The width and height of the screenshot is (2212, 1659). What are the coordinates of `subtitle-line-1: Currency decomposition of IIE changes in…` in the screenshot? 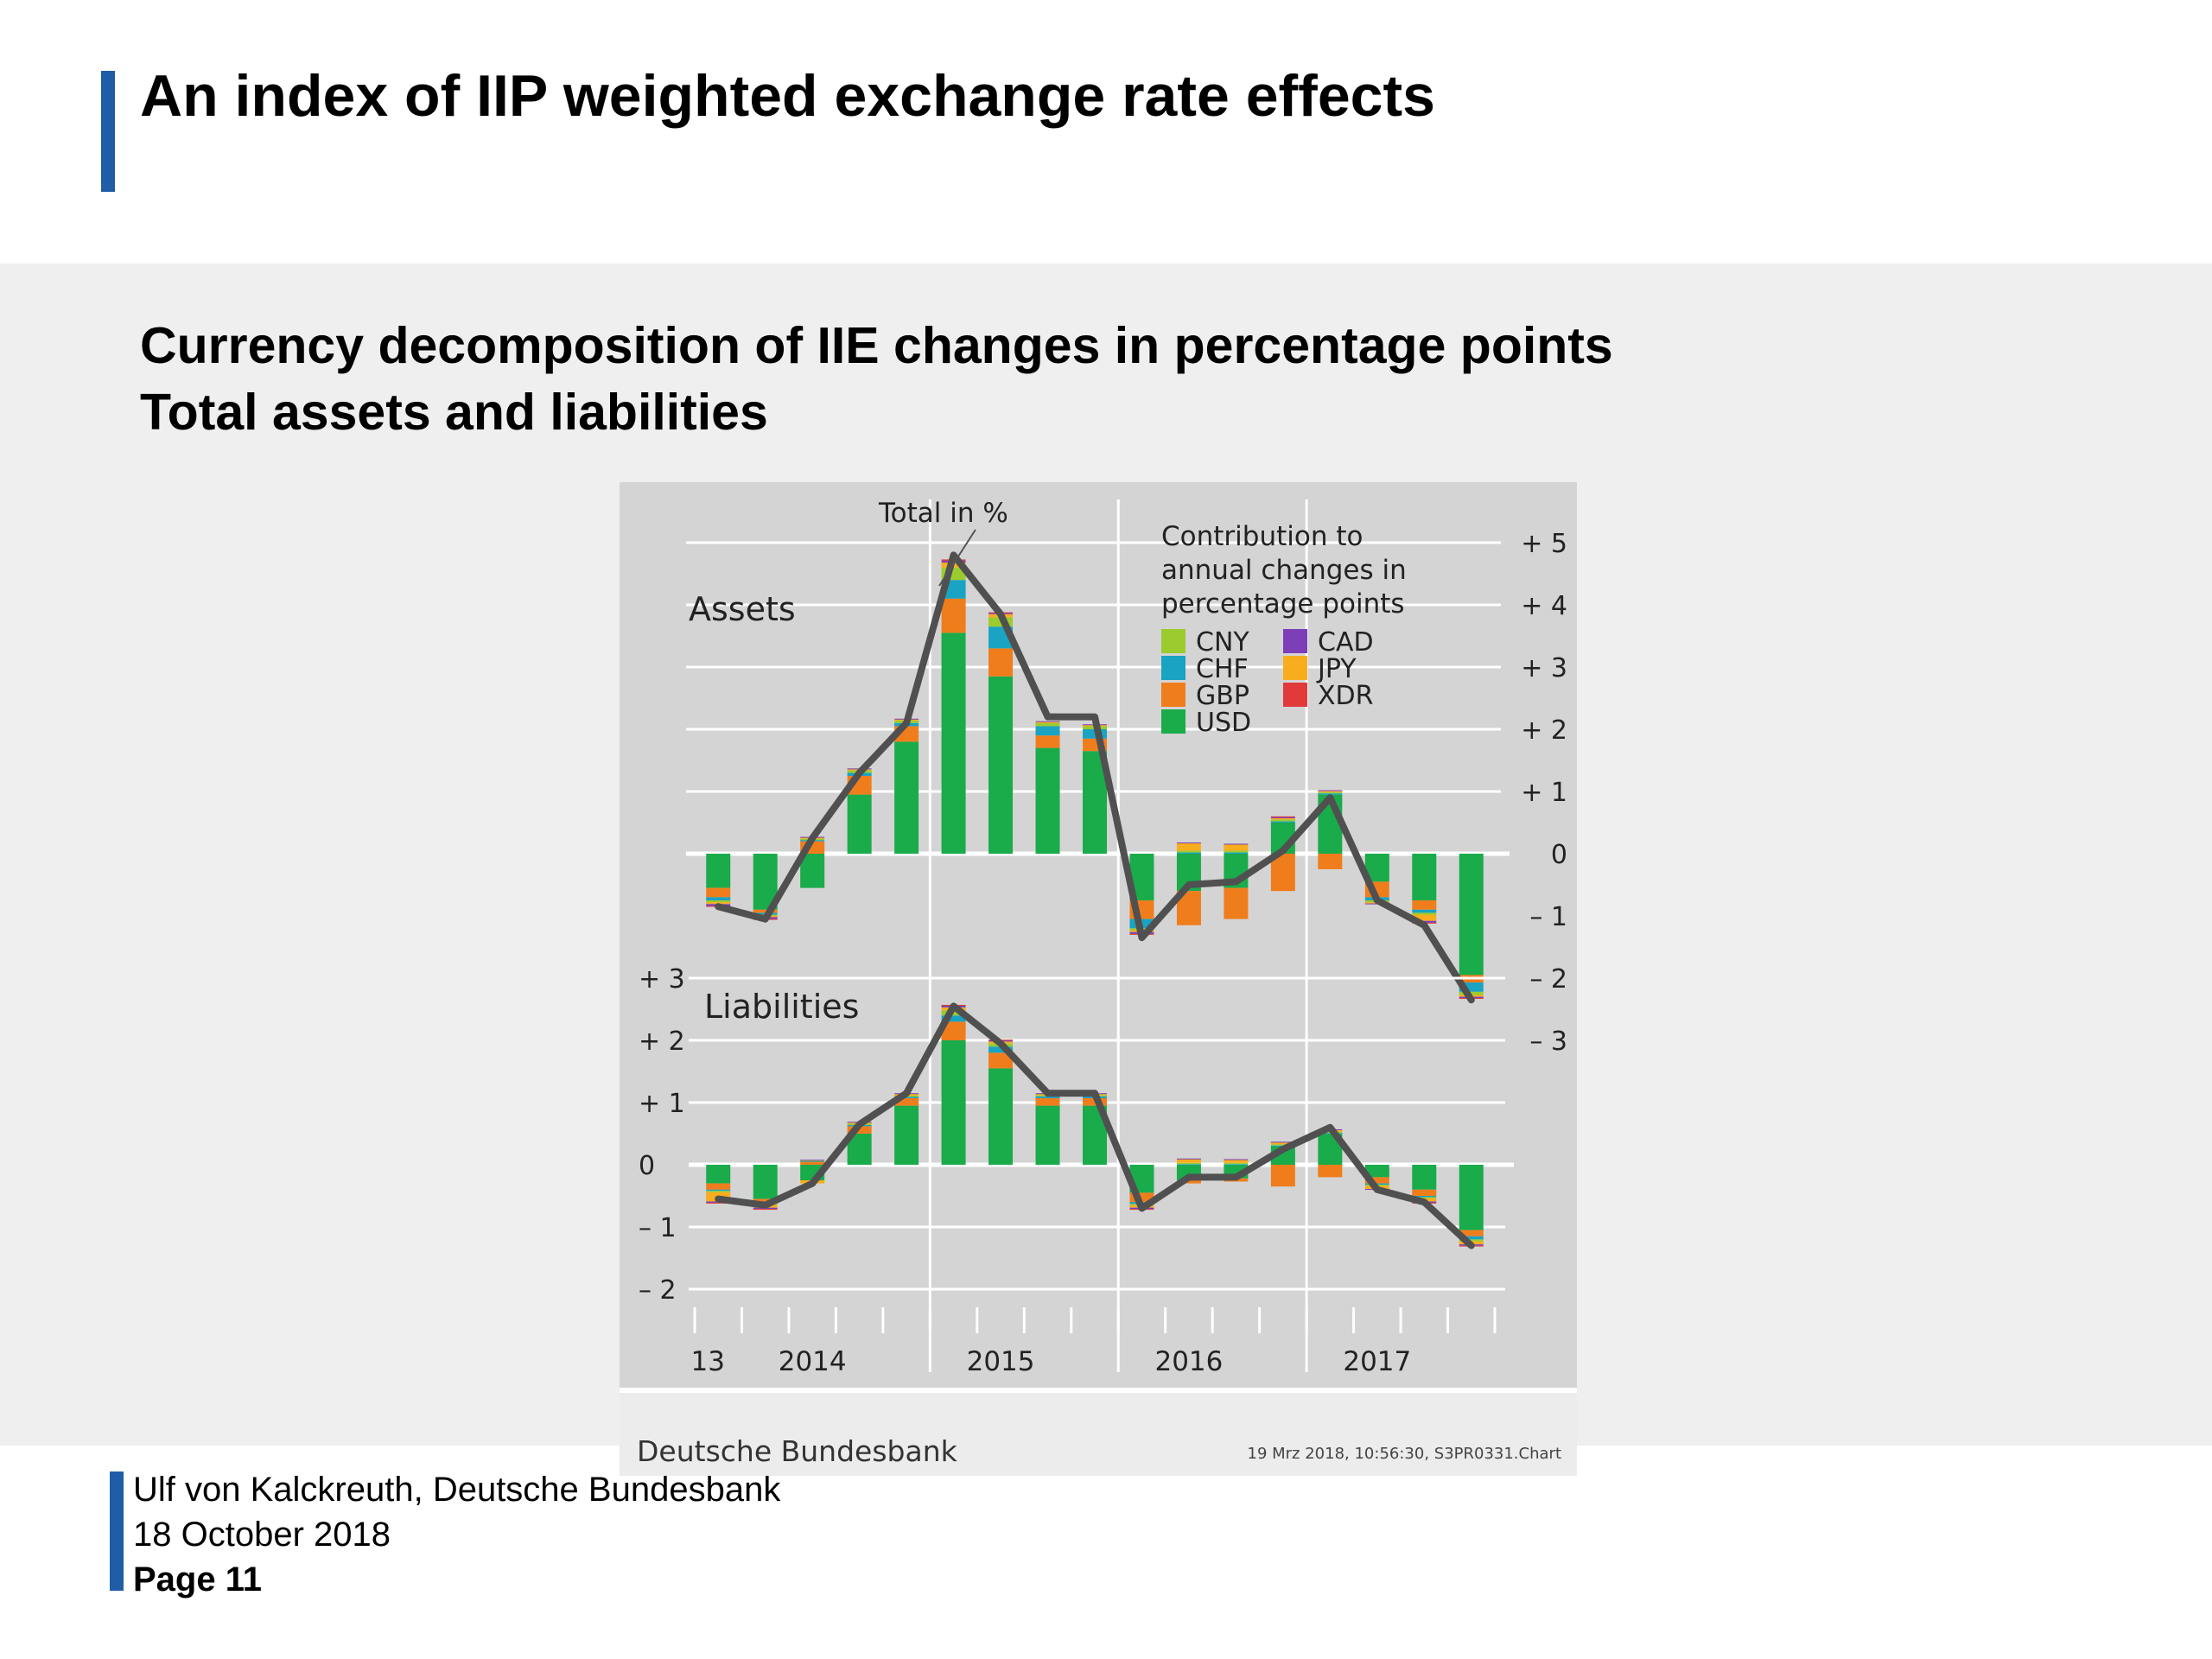 It's located at (876, 345).